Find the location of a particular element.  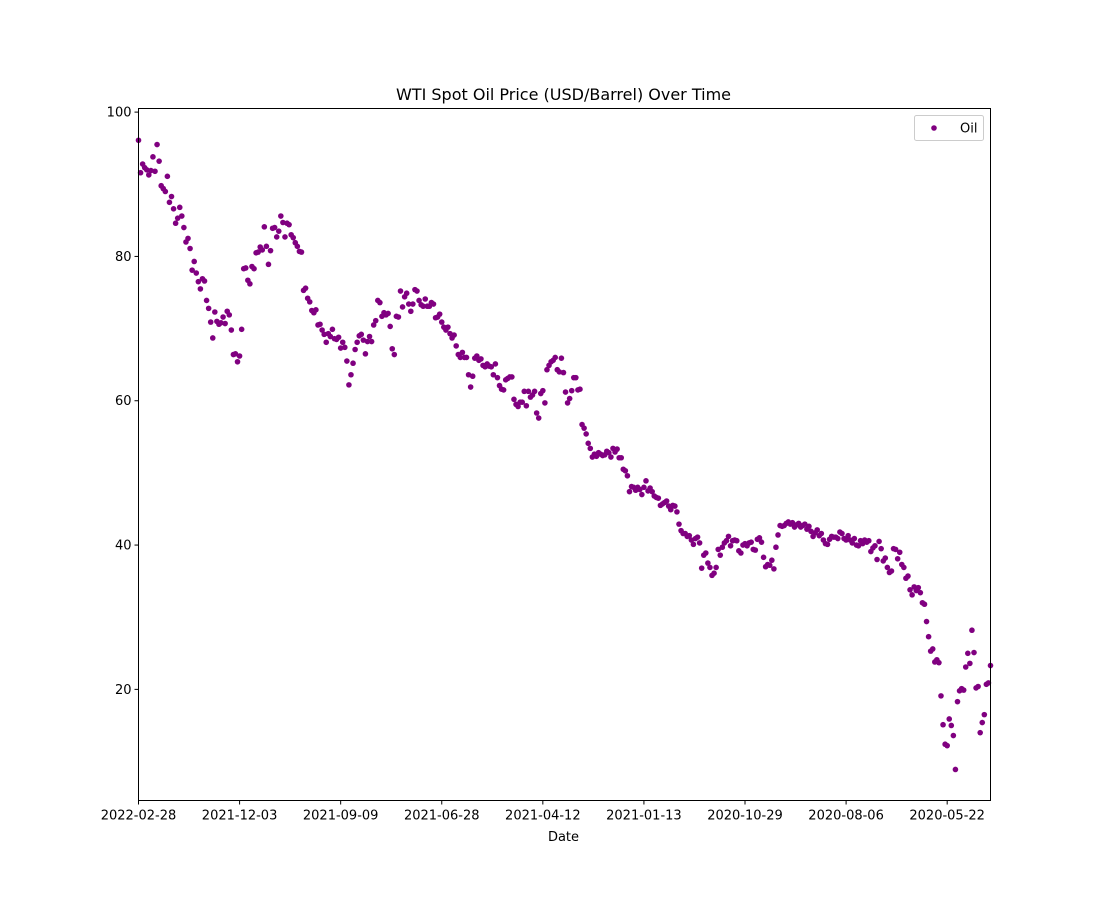

legend-marker-oil is located at coordinates (934, 128).